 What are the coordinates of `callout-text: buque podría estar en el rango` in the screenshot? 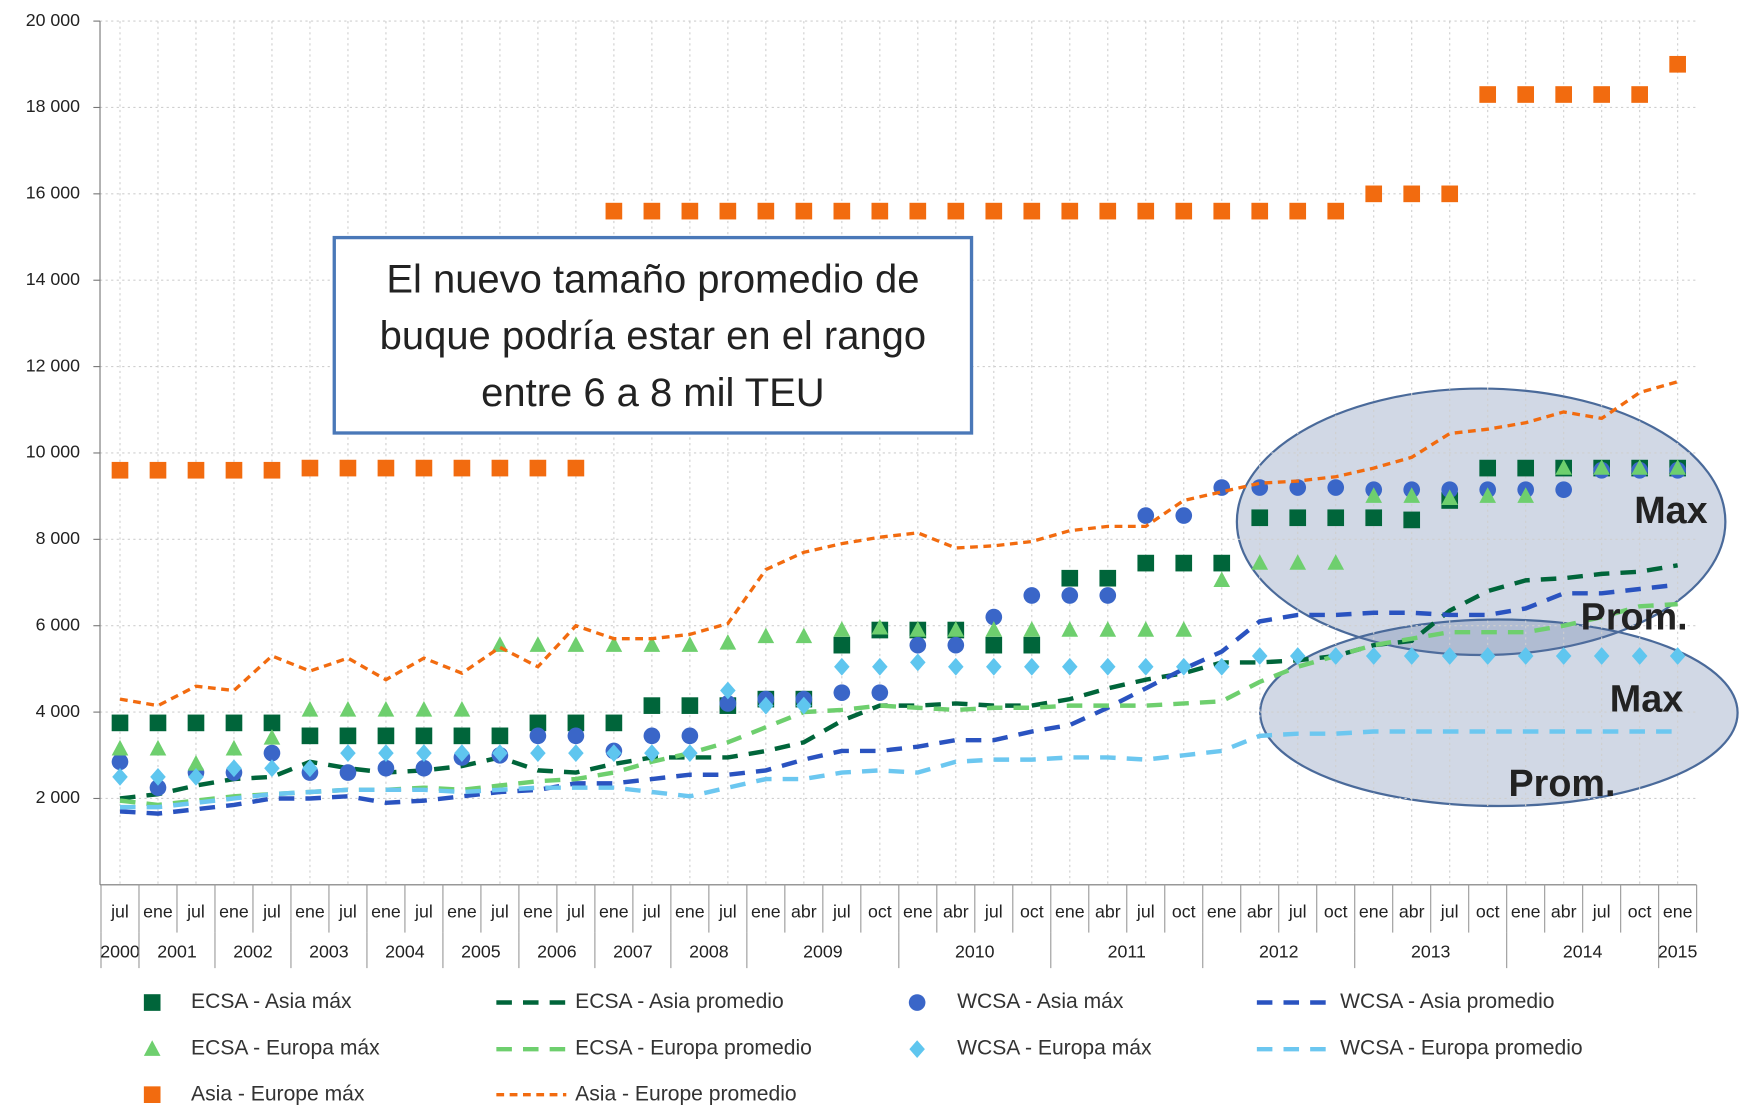 It's located at (653, 336).